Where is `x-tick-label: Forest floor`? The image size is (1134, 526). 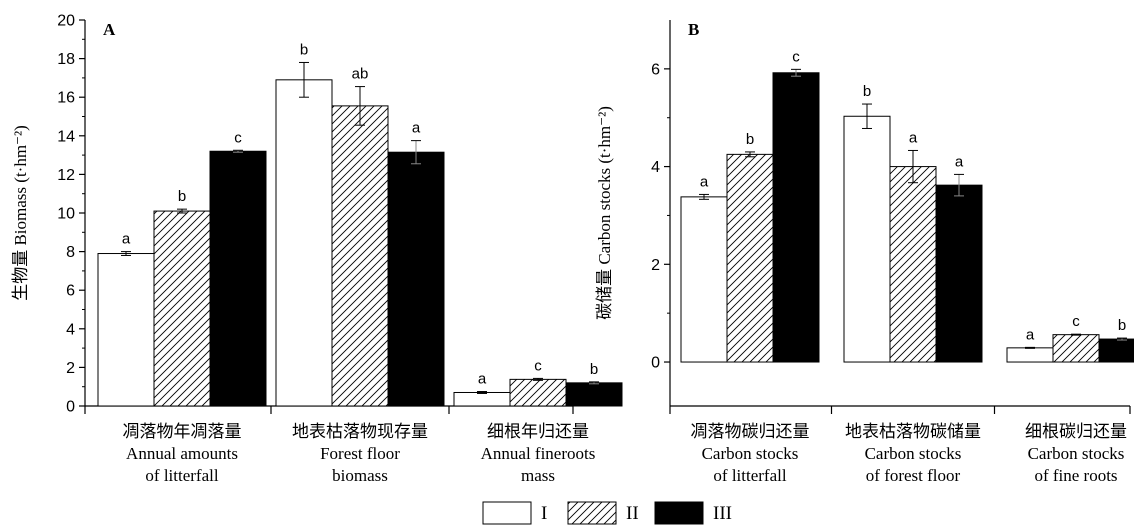
x-tick-label: Forest floor is located at coordinates (360, 453).